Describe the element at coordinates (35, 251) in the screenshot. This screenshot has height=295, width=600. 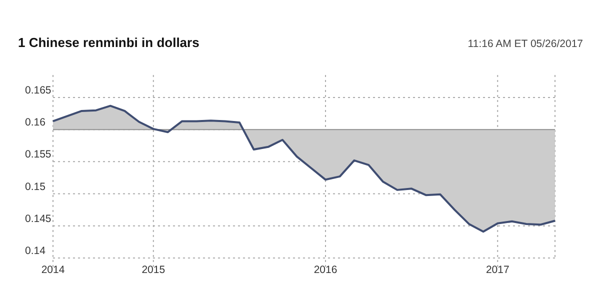
I see `y-tick-label: 0.14` at that location.